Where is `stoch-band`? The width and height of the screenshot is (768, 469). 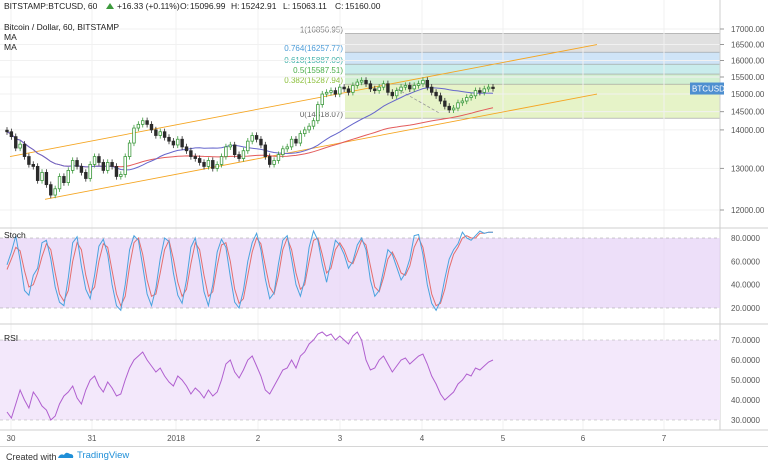
stoch-band is located at coordinates (360, 273).